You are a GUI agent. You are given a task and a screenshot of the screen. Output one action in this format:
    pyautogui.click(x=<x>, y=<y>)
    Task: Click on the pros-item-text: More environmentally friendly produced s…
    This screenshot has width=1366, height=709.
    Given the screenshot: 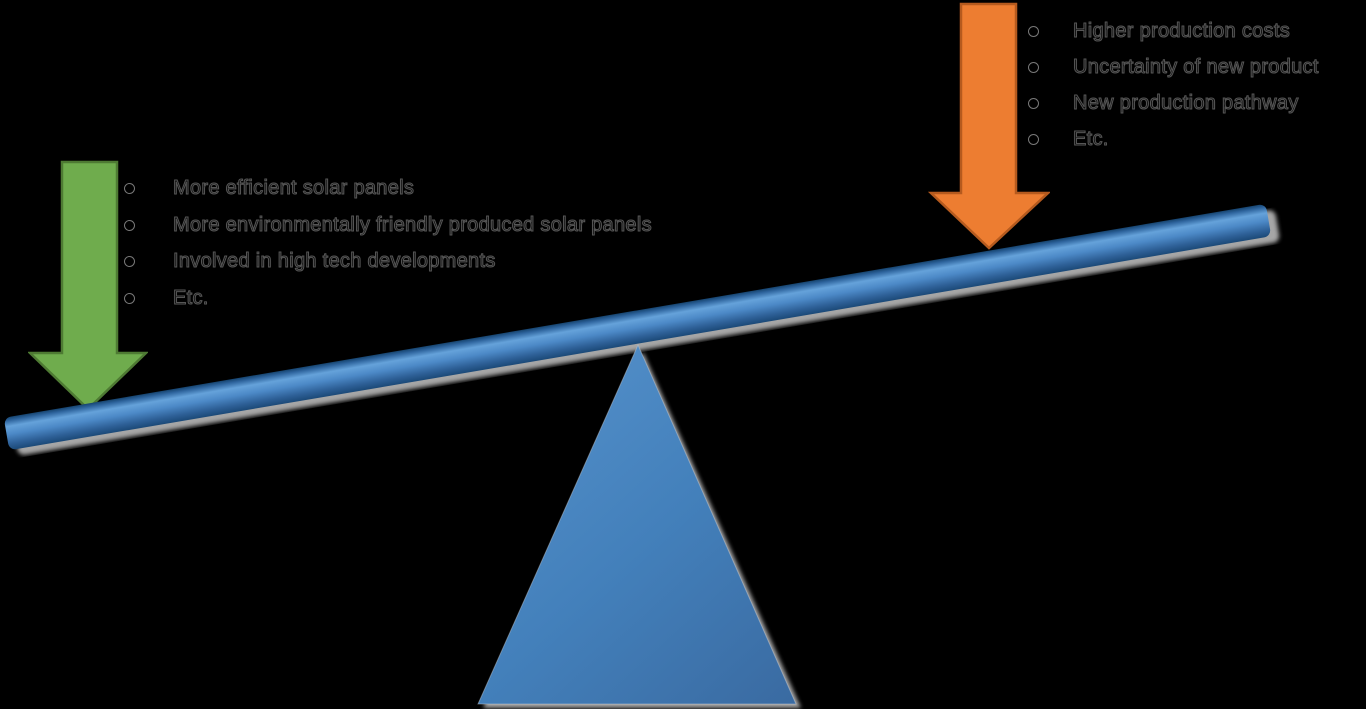 What is the action you would take?
    pyautogui.click(x=413, y=224)
    